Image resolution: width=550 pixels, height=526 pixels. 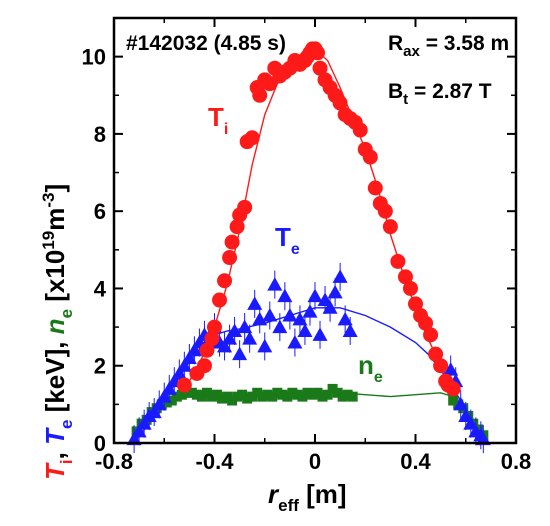 I want to click on y-label-kev: [keV],, so click(x=55, y=376).